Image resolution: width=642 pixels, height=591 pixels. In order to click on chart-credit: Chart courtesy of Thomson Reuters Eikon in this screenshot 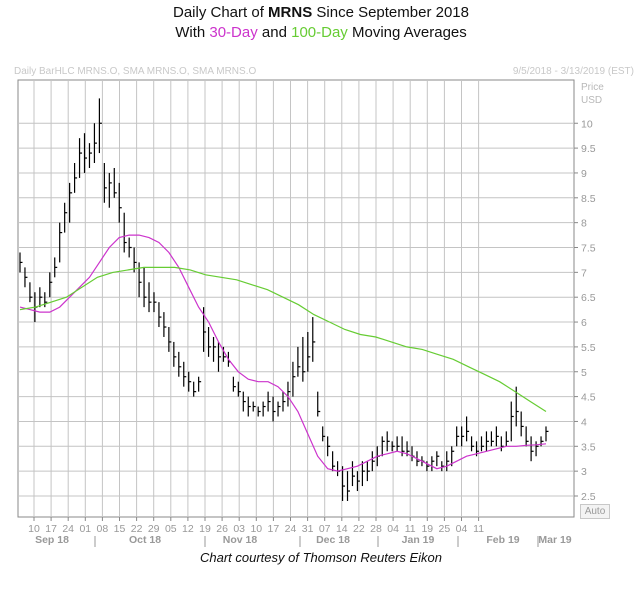, I will do `click(321, 557)`.